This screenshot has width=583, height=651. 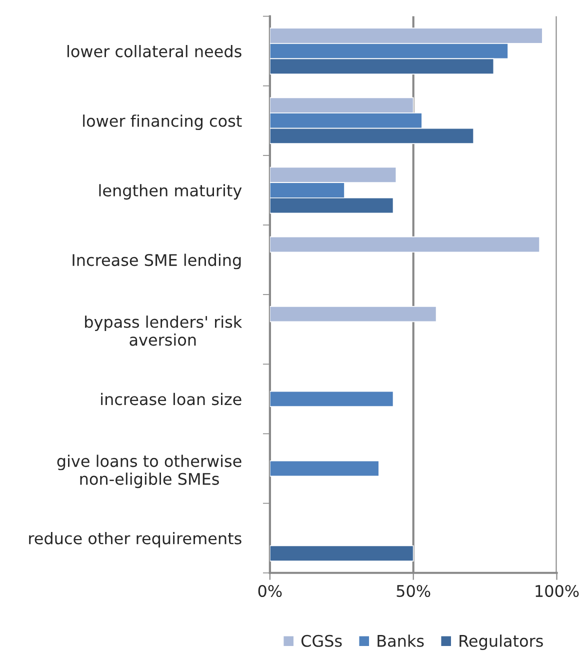 I want to click on legend-label: Banks, so click(x=401, y=640).